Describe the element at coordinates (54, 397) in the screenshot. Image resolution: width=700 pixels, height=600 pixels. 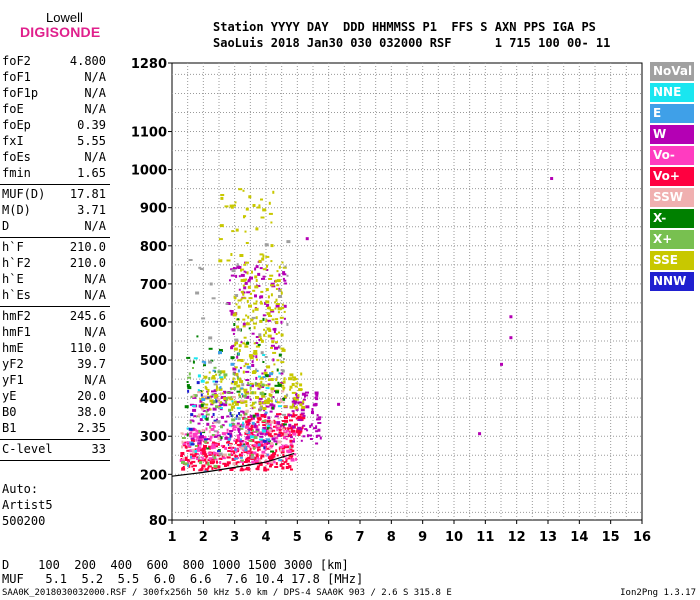
I see `param-row: yE 20.0` at that location.